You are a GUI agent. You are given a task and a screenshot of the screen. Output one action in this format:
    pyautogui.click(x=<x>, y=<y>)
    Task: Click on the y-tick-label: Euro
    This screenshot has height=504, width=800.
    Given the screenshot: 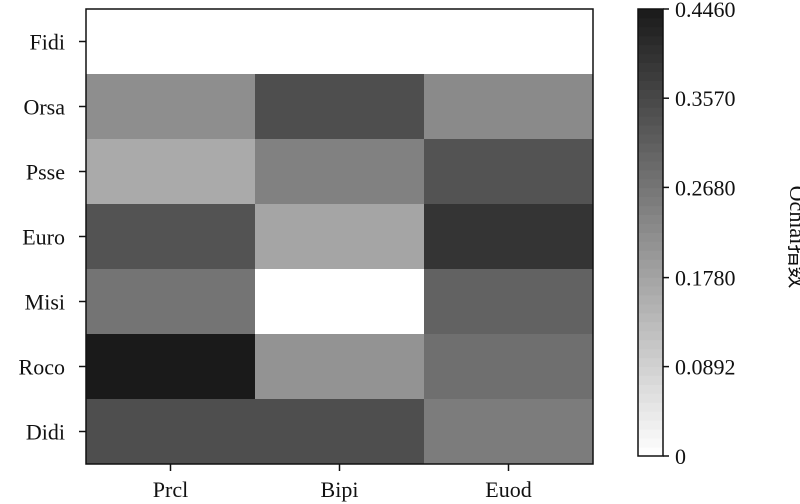 What is the action you would take?
    pyautogui.click(x=43, y=237)
    